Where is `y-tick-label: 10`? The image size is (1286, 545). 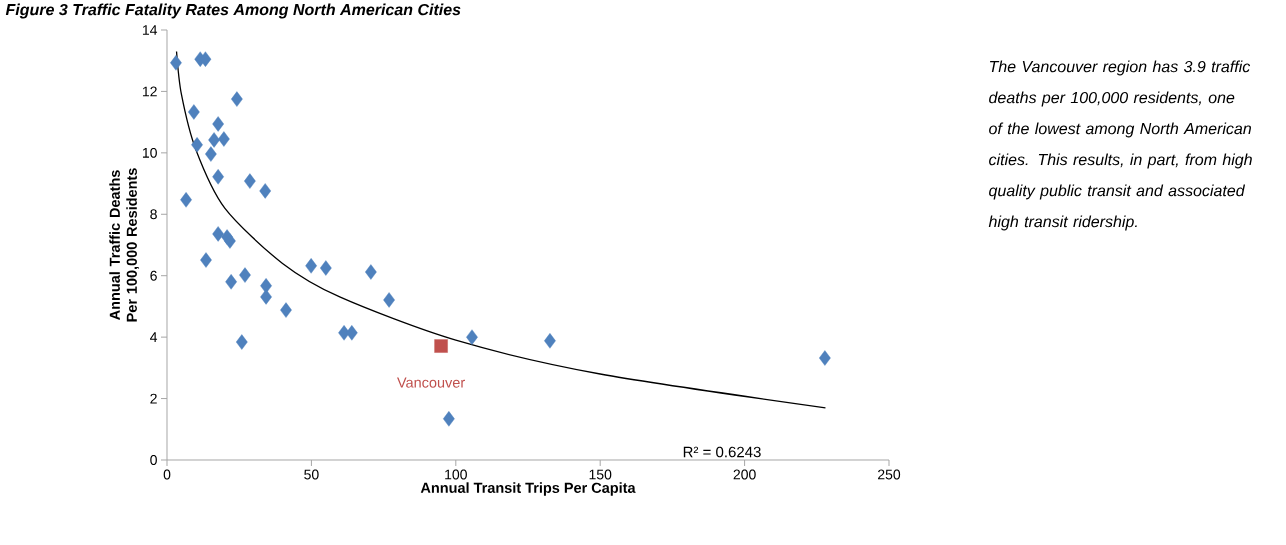 y-tick-label: 10 is located at coordinates (149, 152).